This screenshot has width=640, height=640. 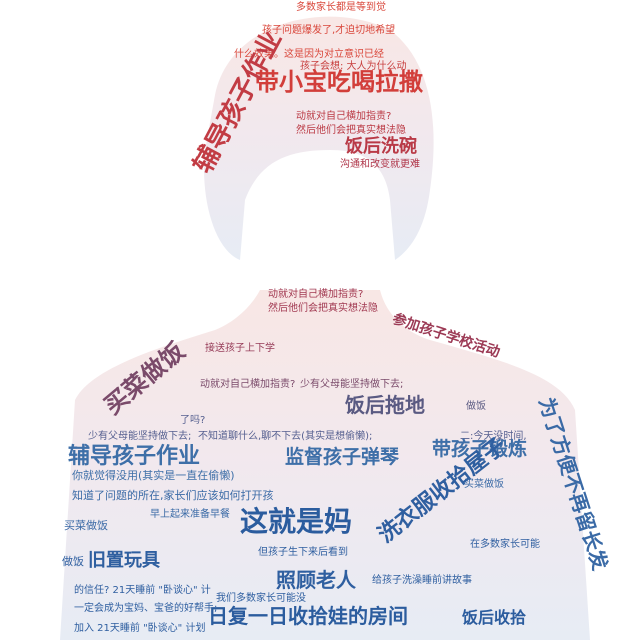 What do you see at coordinates (505, 544) in the screenshot?
I see `word-39: 在多数家长可能` at bounding box center [505, 544].